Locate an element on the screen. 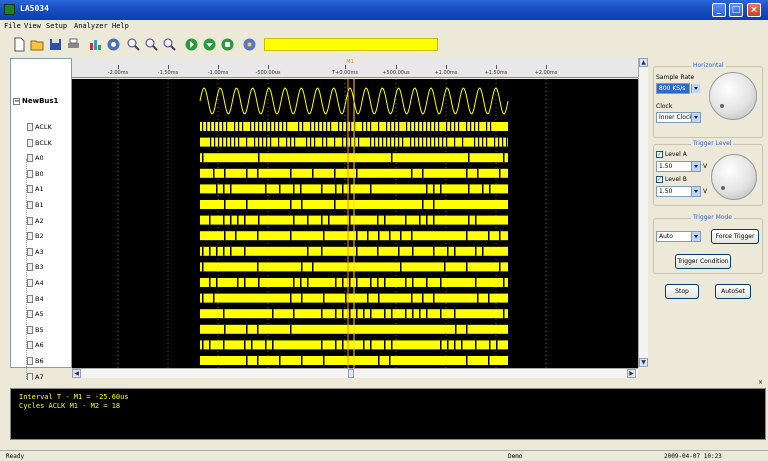  level-a-checkbox: ✓ Level A is located at coordinates (671, 154).